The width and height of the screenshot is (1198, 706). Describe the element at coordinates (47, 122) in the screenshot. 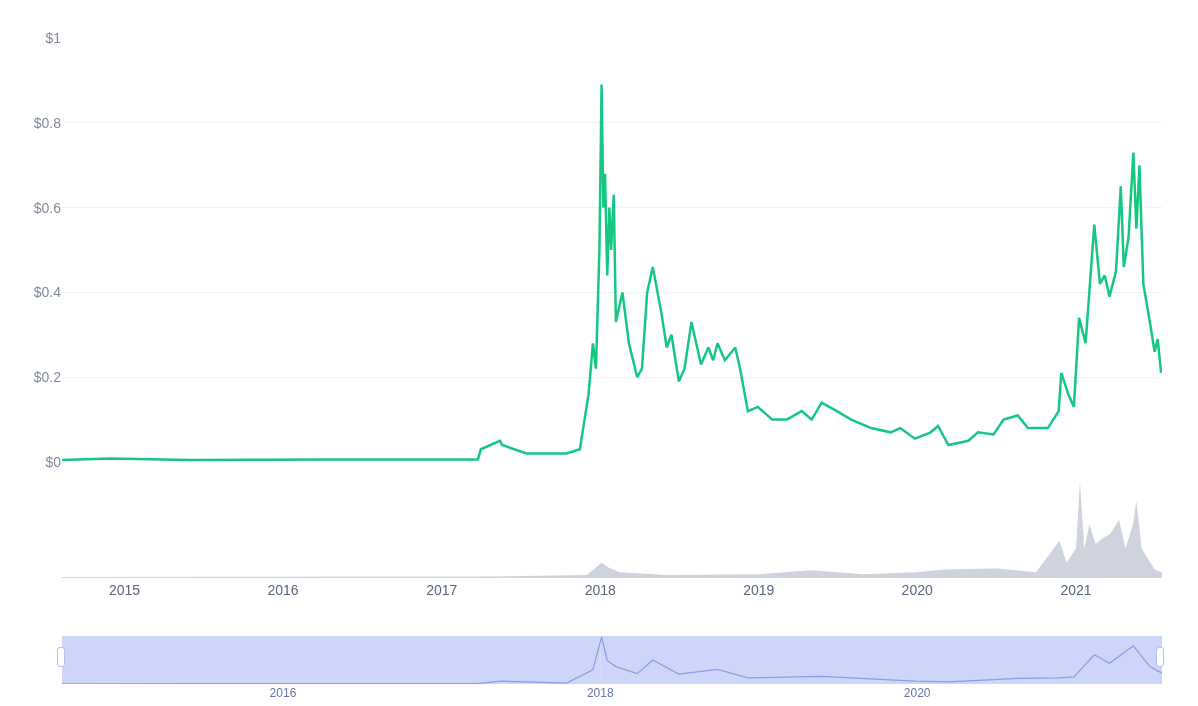

I see `y-tick-label: $0.8` at that location.